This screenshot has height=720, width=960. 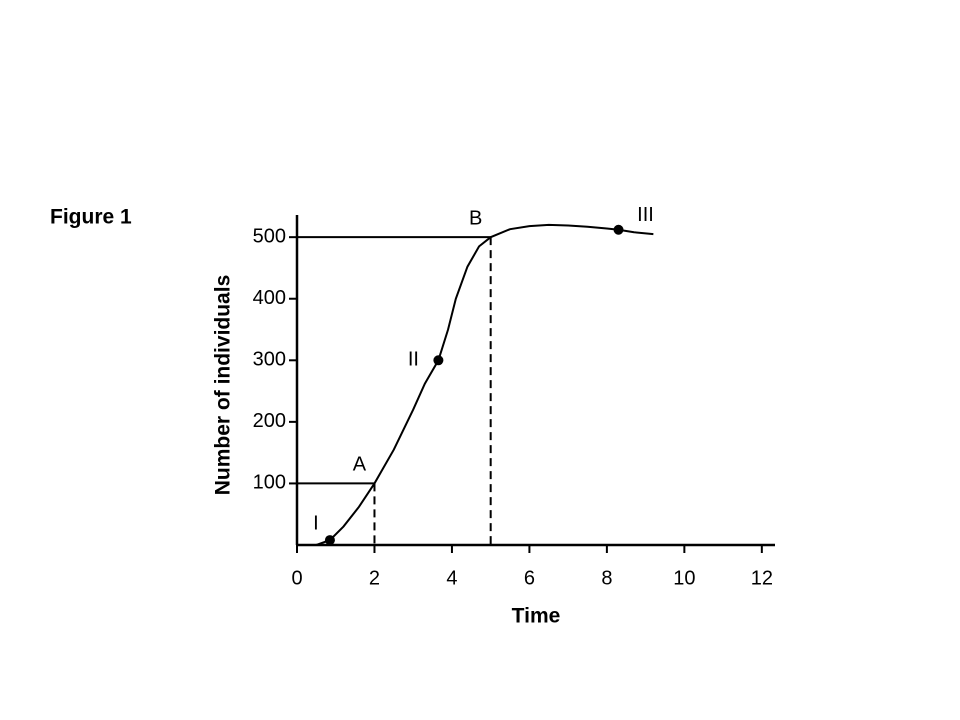 What do you see at coordinates (223, 385) in the screenshot?
I see `y-axis-label: Number of individuals` at bounding box center [223, 385].